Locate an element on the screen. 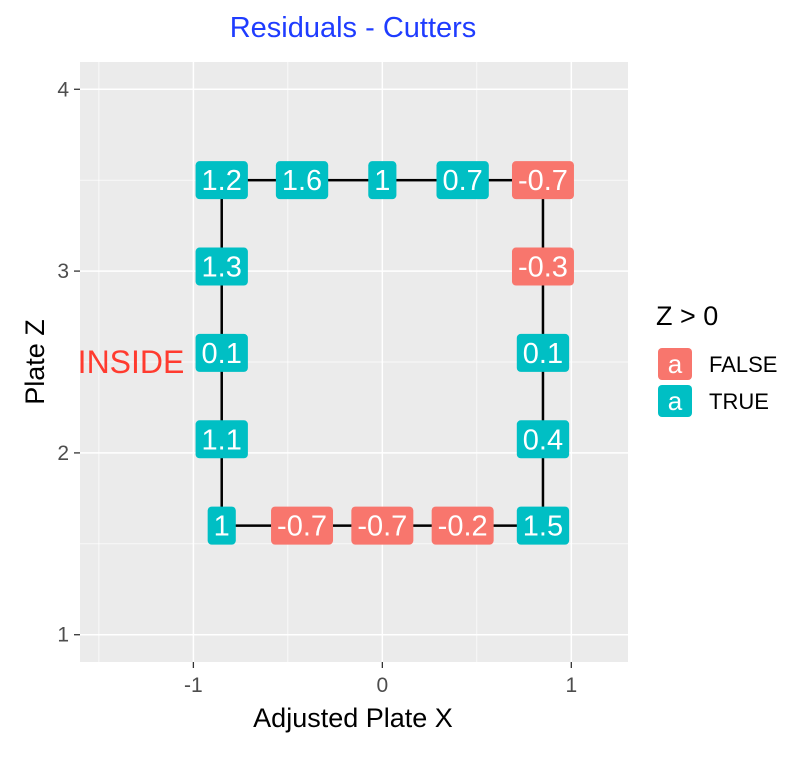 The image size is (810, 760). point-label-2: 1 is located at coordinates (382, 180).